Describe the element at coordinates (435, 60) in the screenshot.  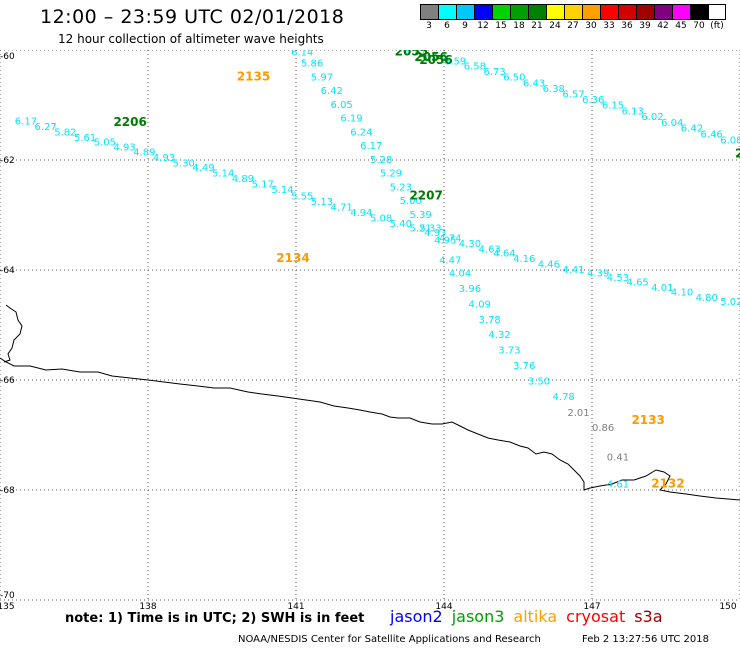
I see `pass-label-8: 2056` at that location.